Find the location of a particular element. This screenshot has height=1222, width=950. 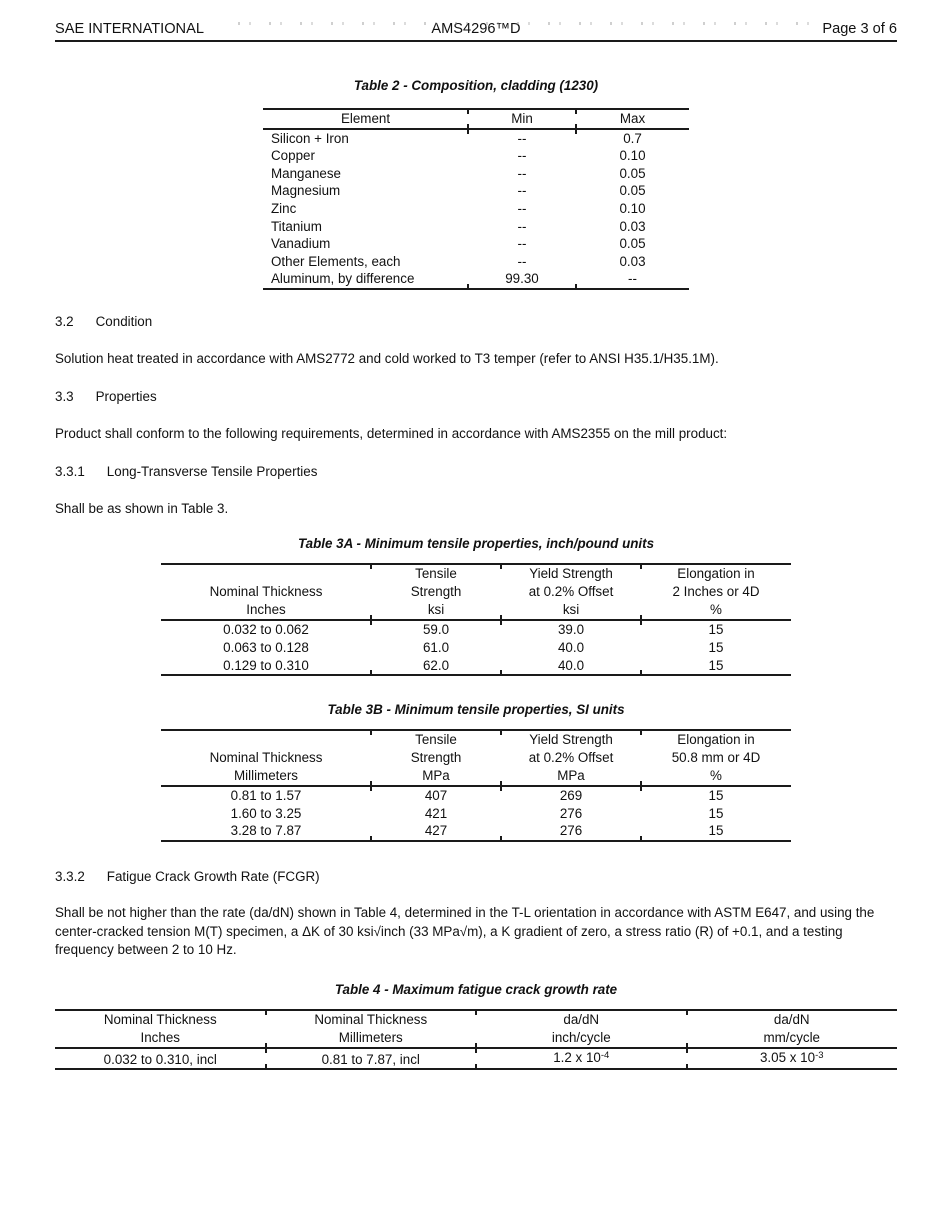

table-header-row: Element Min Max is located at coordinates (476, 119).